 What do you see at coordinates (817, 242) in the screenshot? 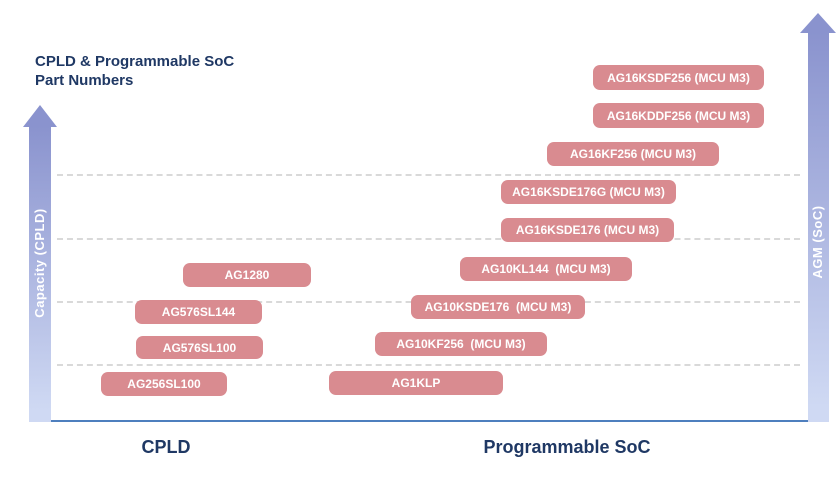
I see `agm-soc-axis-label: AGM (SoC)` at bounding box center [817, 242].